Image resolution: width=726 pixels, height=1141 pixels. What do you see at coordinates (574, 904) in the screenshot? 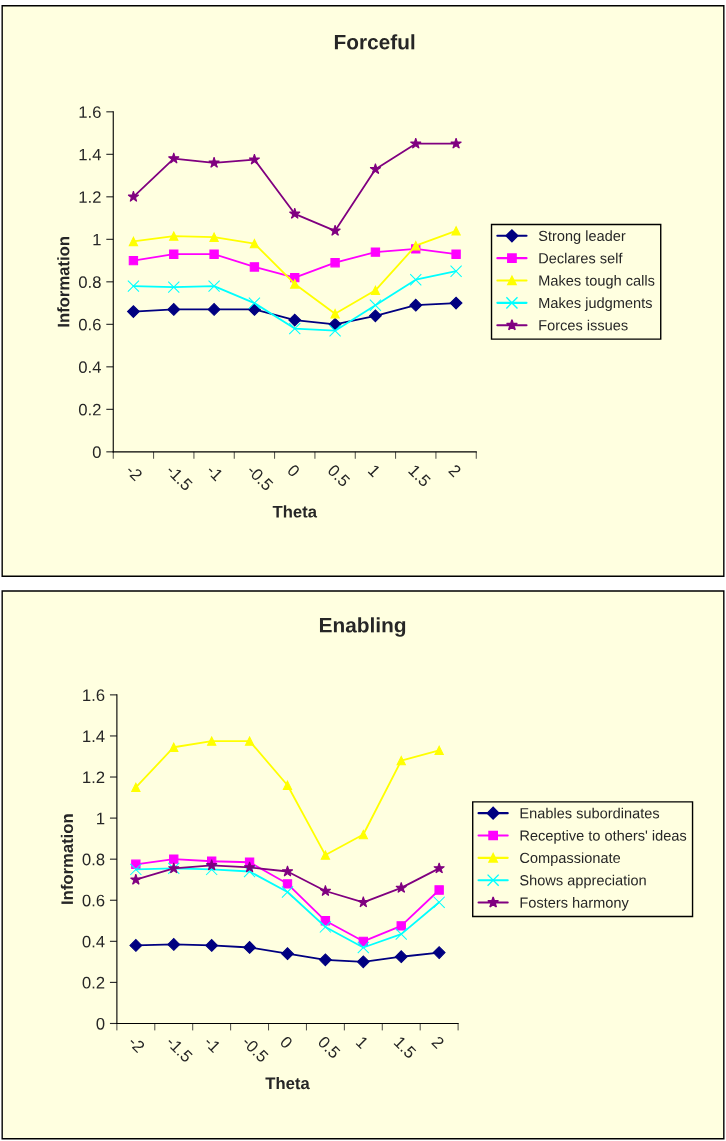
I see `legend-label: Fosters harmony` at bounding box center [574, 904].